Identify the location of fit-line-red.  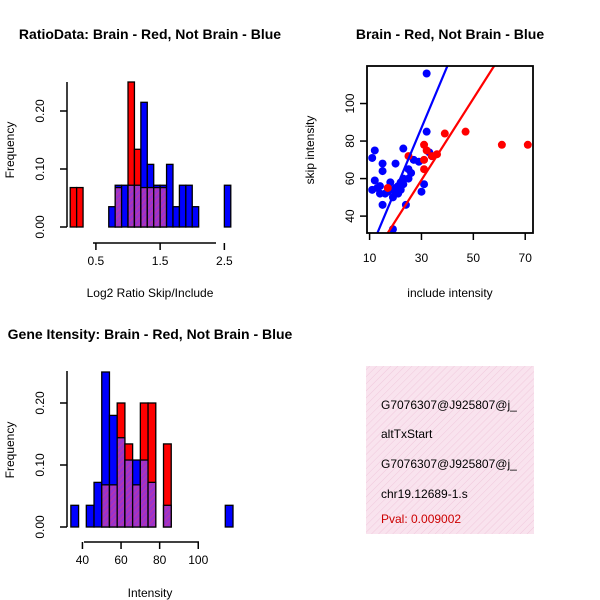
(441, 149).